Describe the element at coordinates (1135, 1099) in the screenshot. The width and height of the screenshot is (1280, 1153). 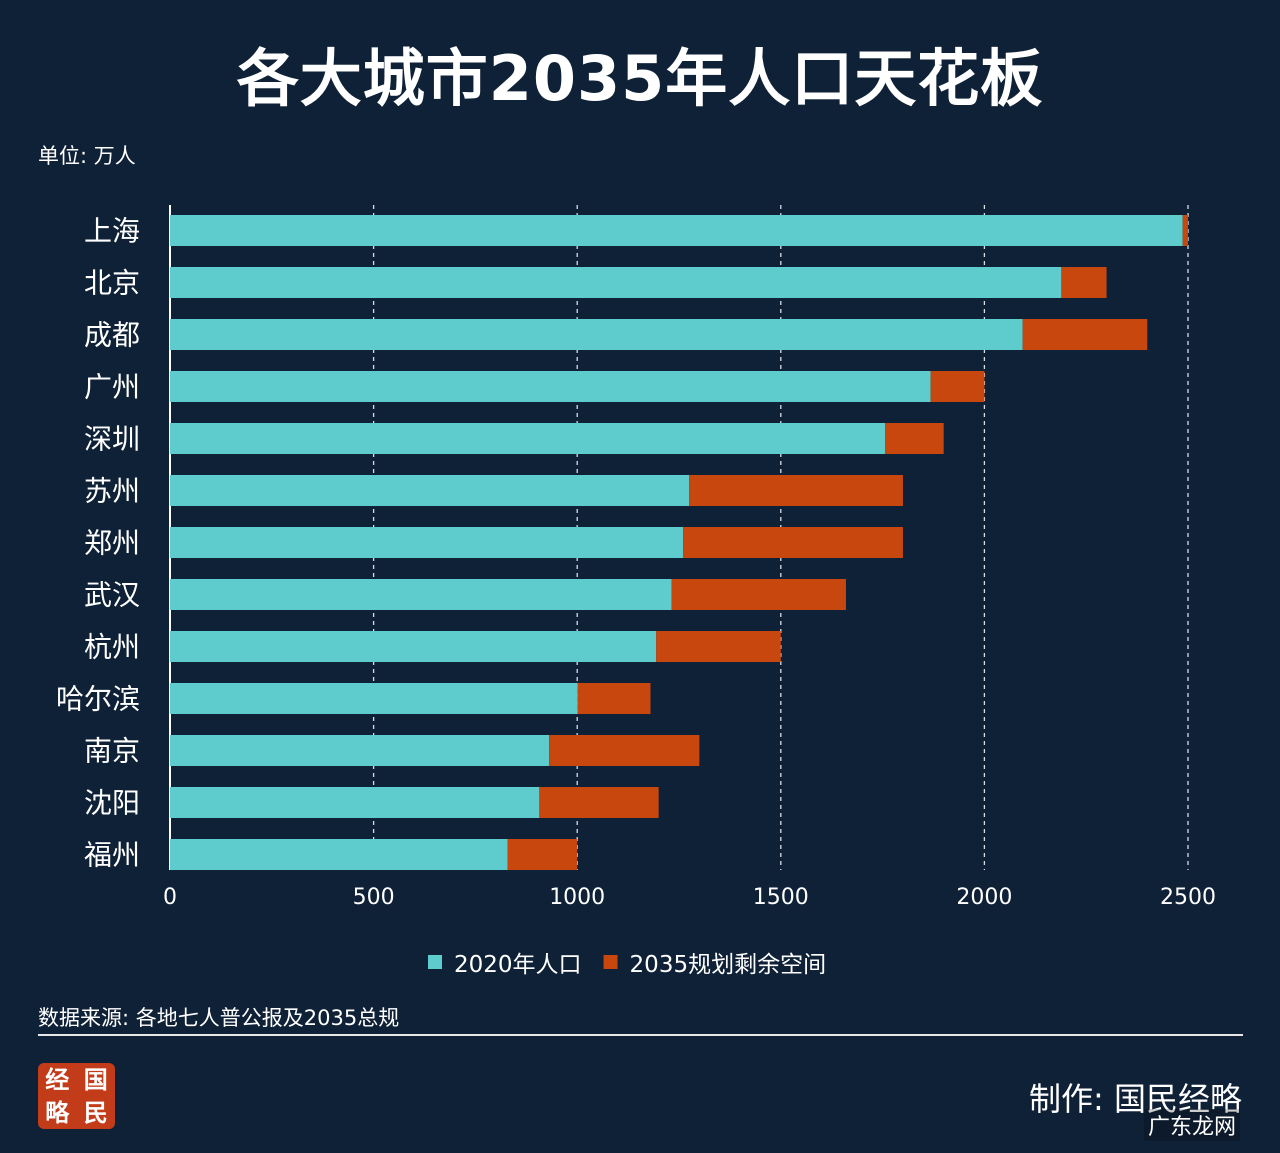
I see `maker-credit: 制作: 国民经略` at that location.